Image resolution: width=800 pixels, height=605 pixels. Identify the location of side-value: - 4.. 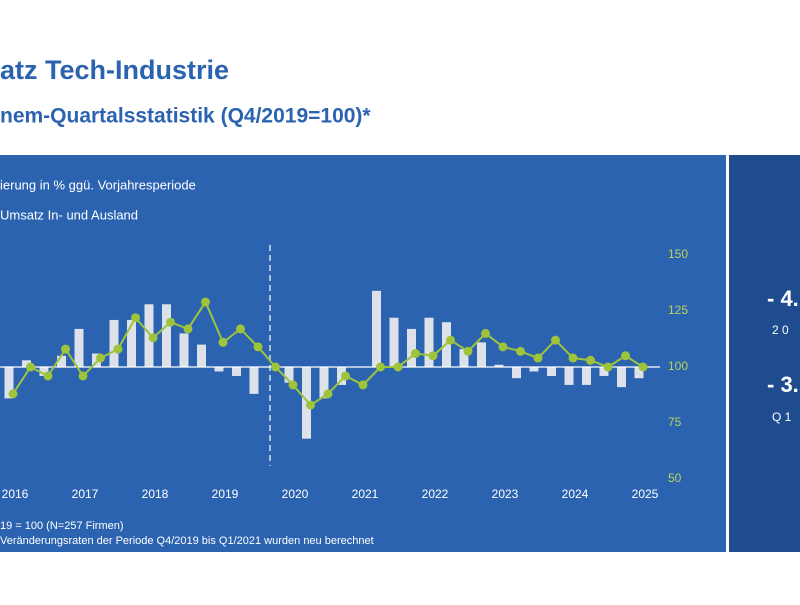
(783, 298).